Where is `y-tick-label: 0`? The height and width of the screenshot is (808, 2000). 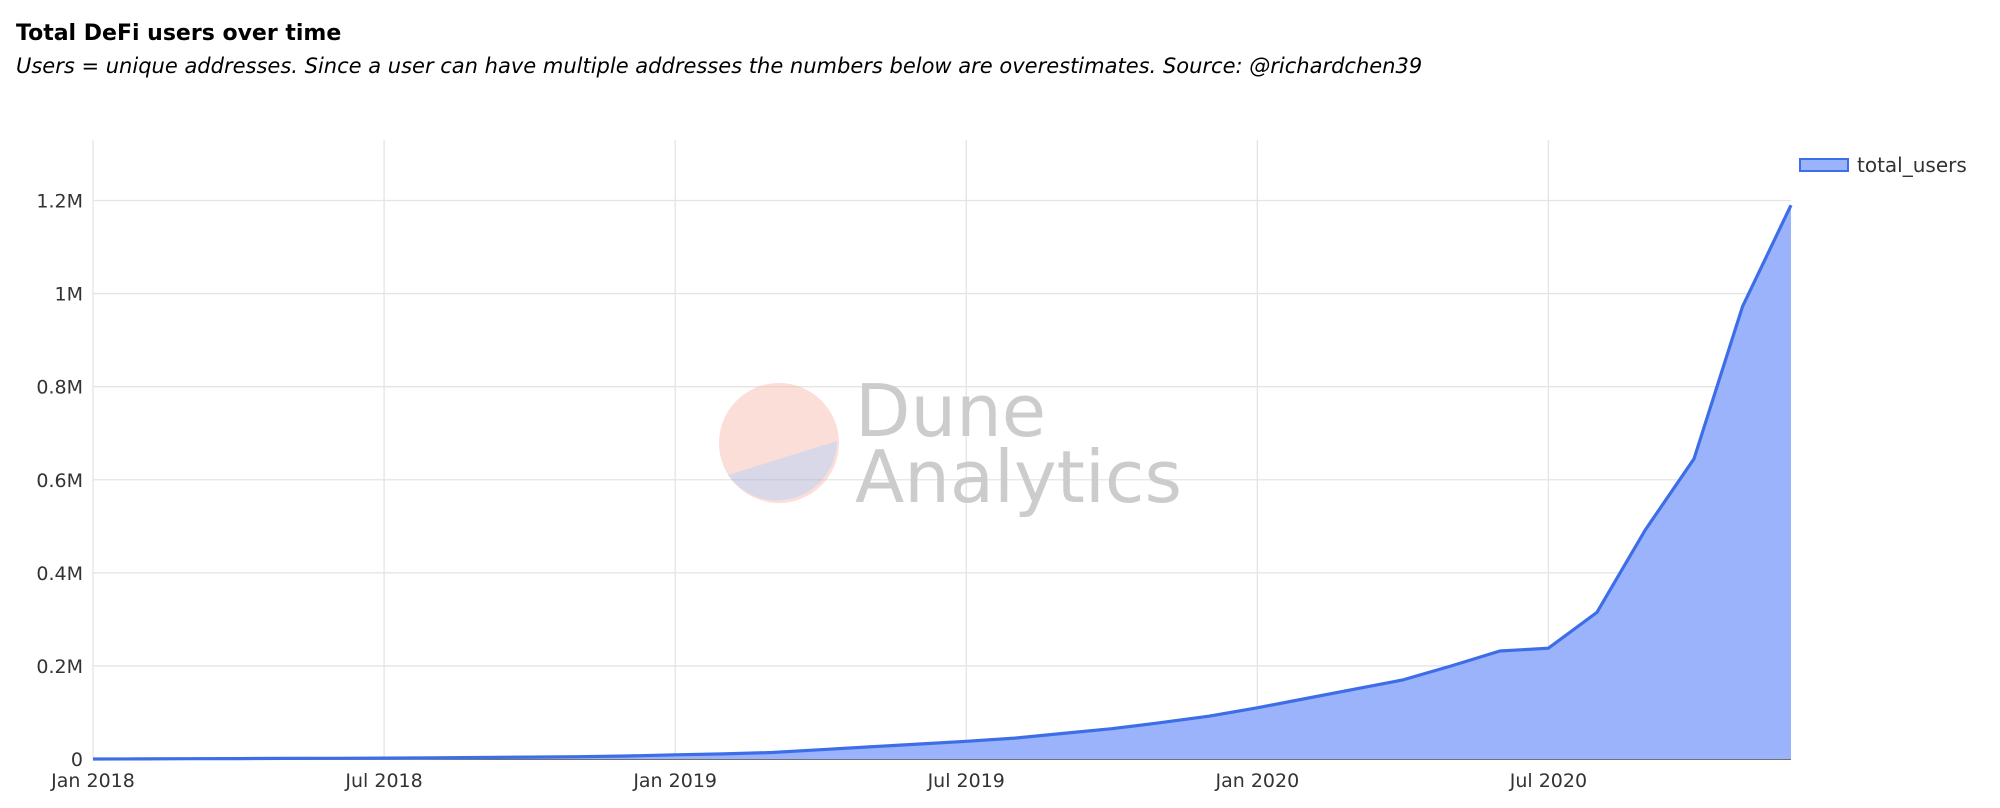 y-tick-label: 0 is located at coordinates (77, 760).